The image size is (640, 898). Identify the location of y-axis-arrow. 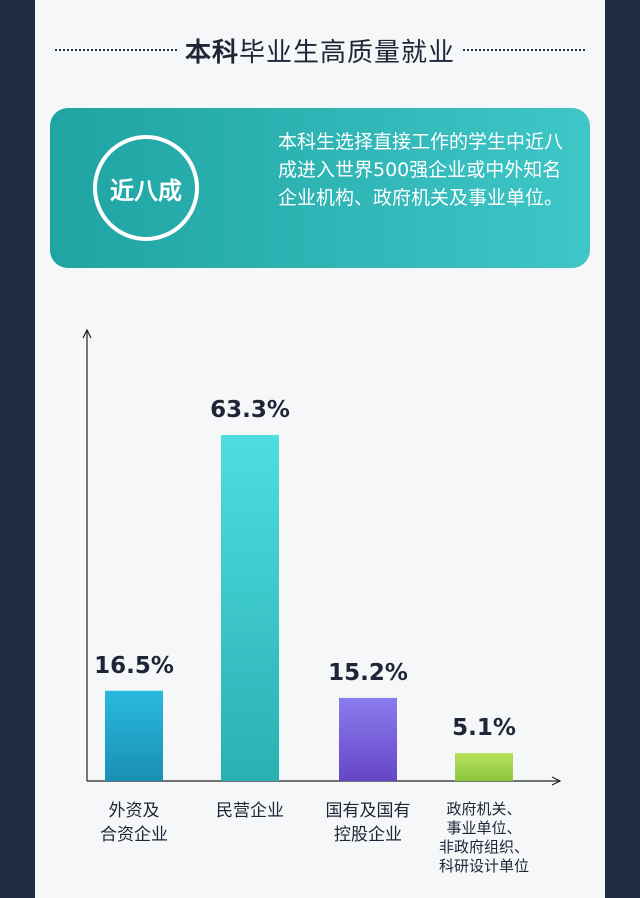
(87, 333).